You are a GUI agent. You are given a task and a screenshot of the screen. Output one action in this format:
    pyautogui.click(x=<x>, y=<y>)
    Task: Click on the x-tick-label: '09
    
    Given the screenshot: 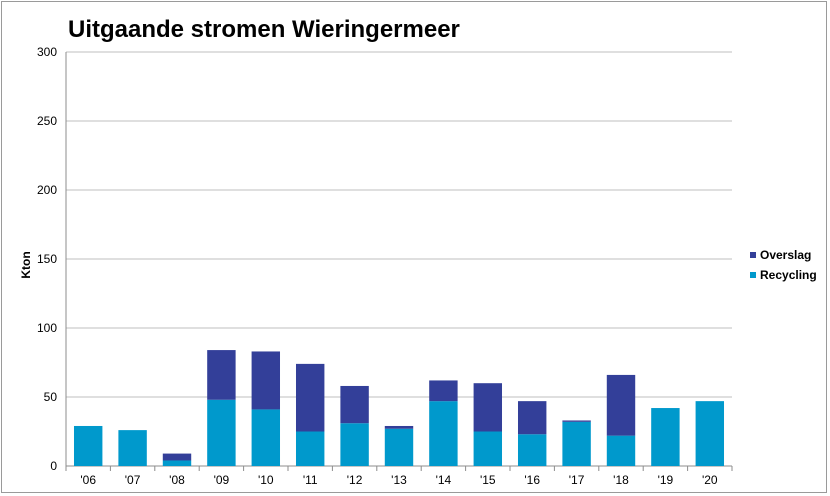 What is the action you would take?
    pyautogui.click(x=222, y=480)
    